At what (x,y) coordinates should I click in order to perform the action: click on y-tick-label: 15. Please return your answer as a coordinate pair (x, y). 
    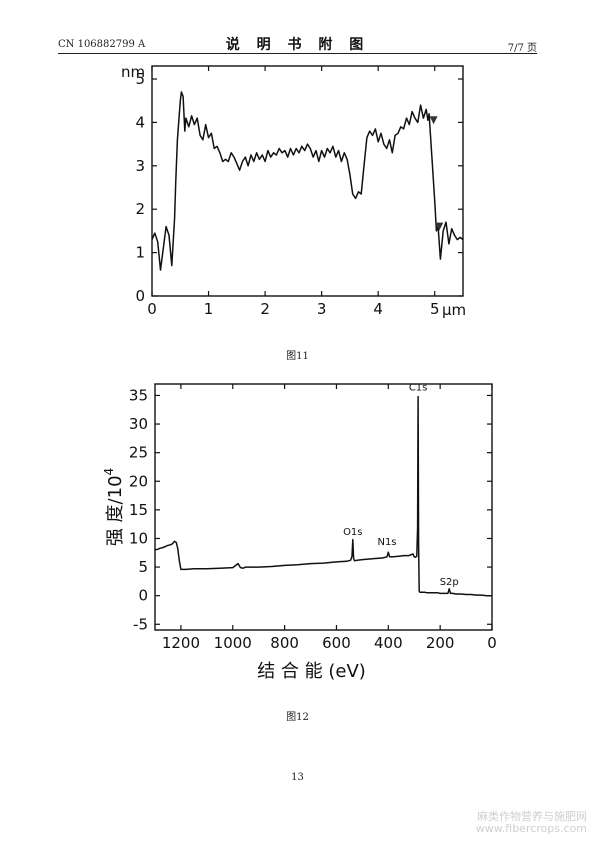
    Looking at the image, I should click on (138, 510).